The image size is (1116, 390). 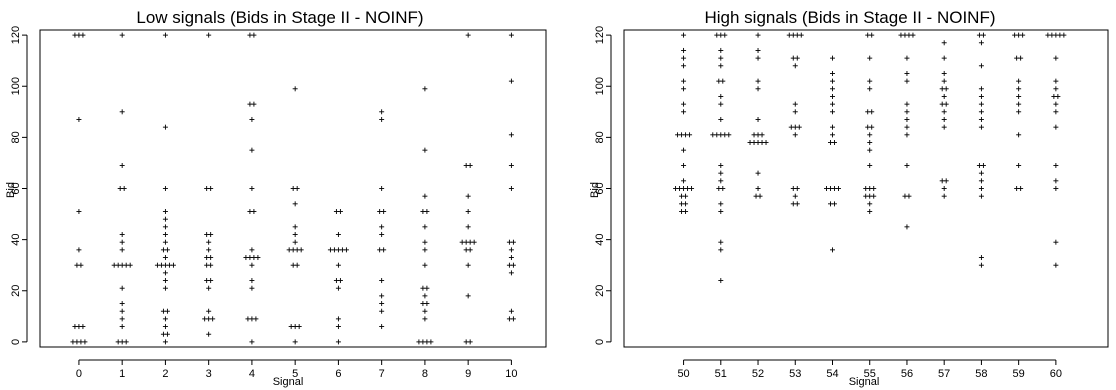 I want to click on x-tick-label: 57, so click(x=944, y=374).